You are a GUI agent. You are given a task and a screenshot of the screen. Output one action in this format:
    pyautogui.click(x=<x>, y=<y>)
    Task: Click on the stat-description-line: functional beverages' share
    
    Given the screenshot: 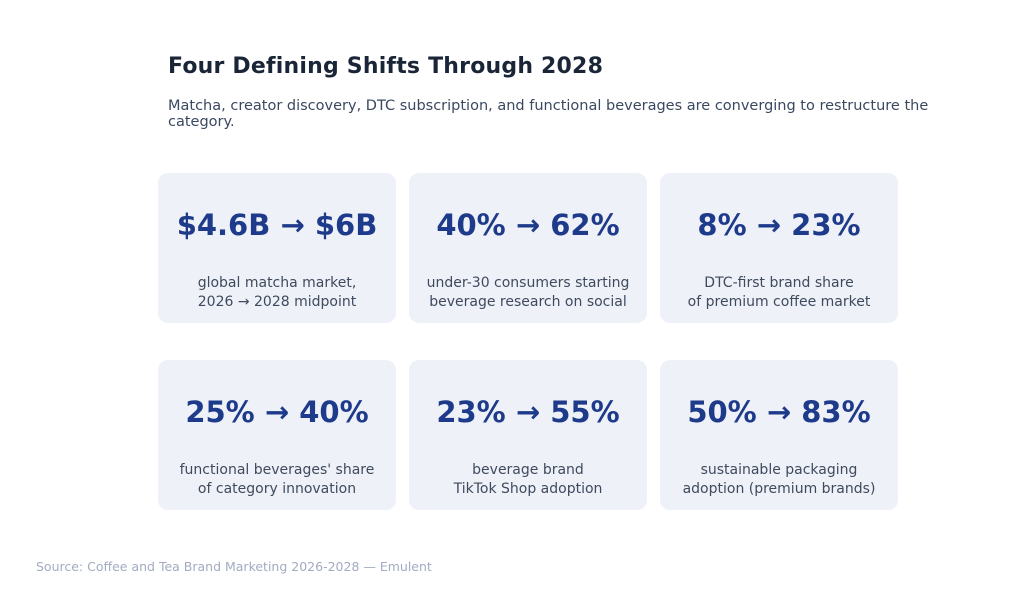 What is the action you would take?
    pyautogui.click(x=277, y=470)
    